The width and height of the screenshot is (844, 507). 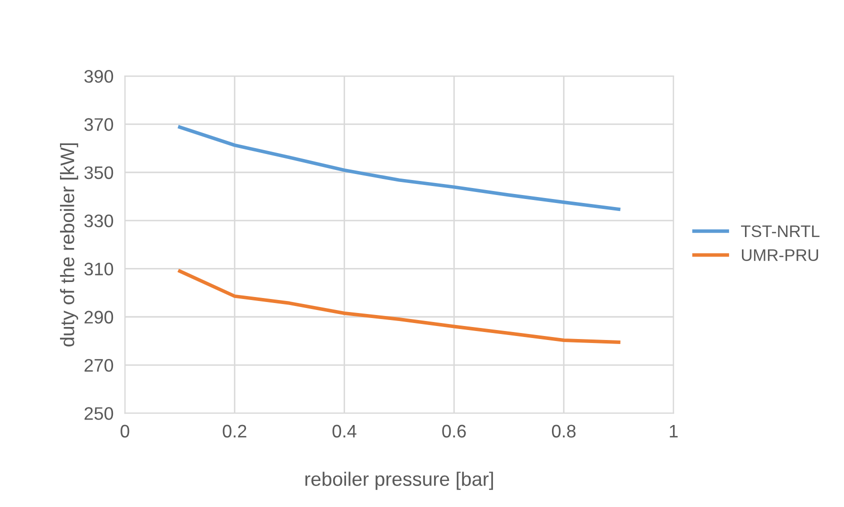 What do you see at coordinates (234, 431) in the screenshot?
I see `x-tick-label: 0.2` at bounding box center [234, 431].